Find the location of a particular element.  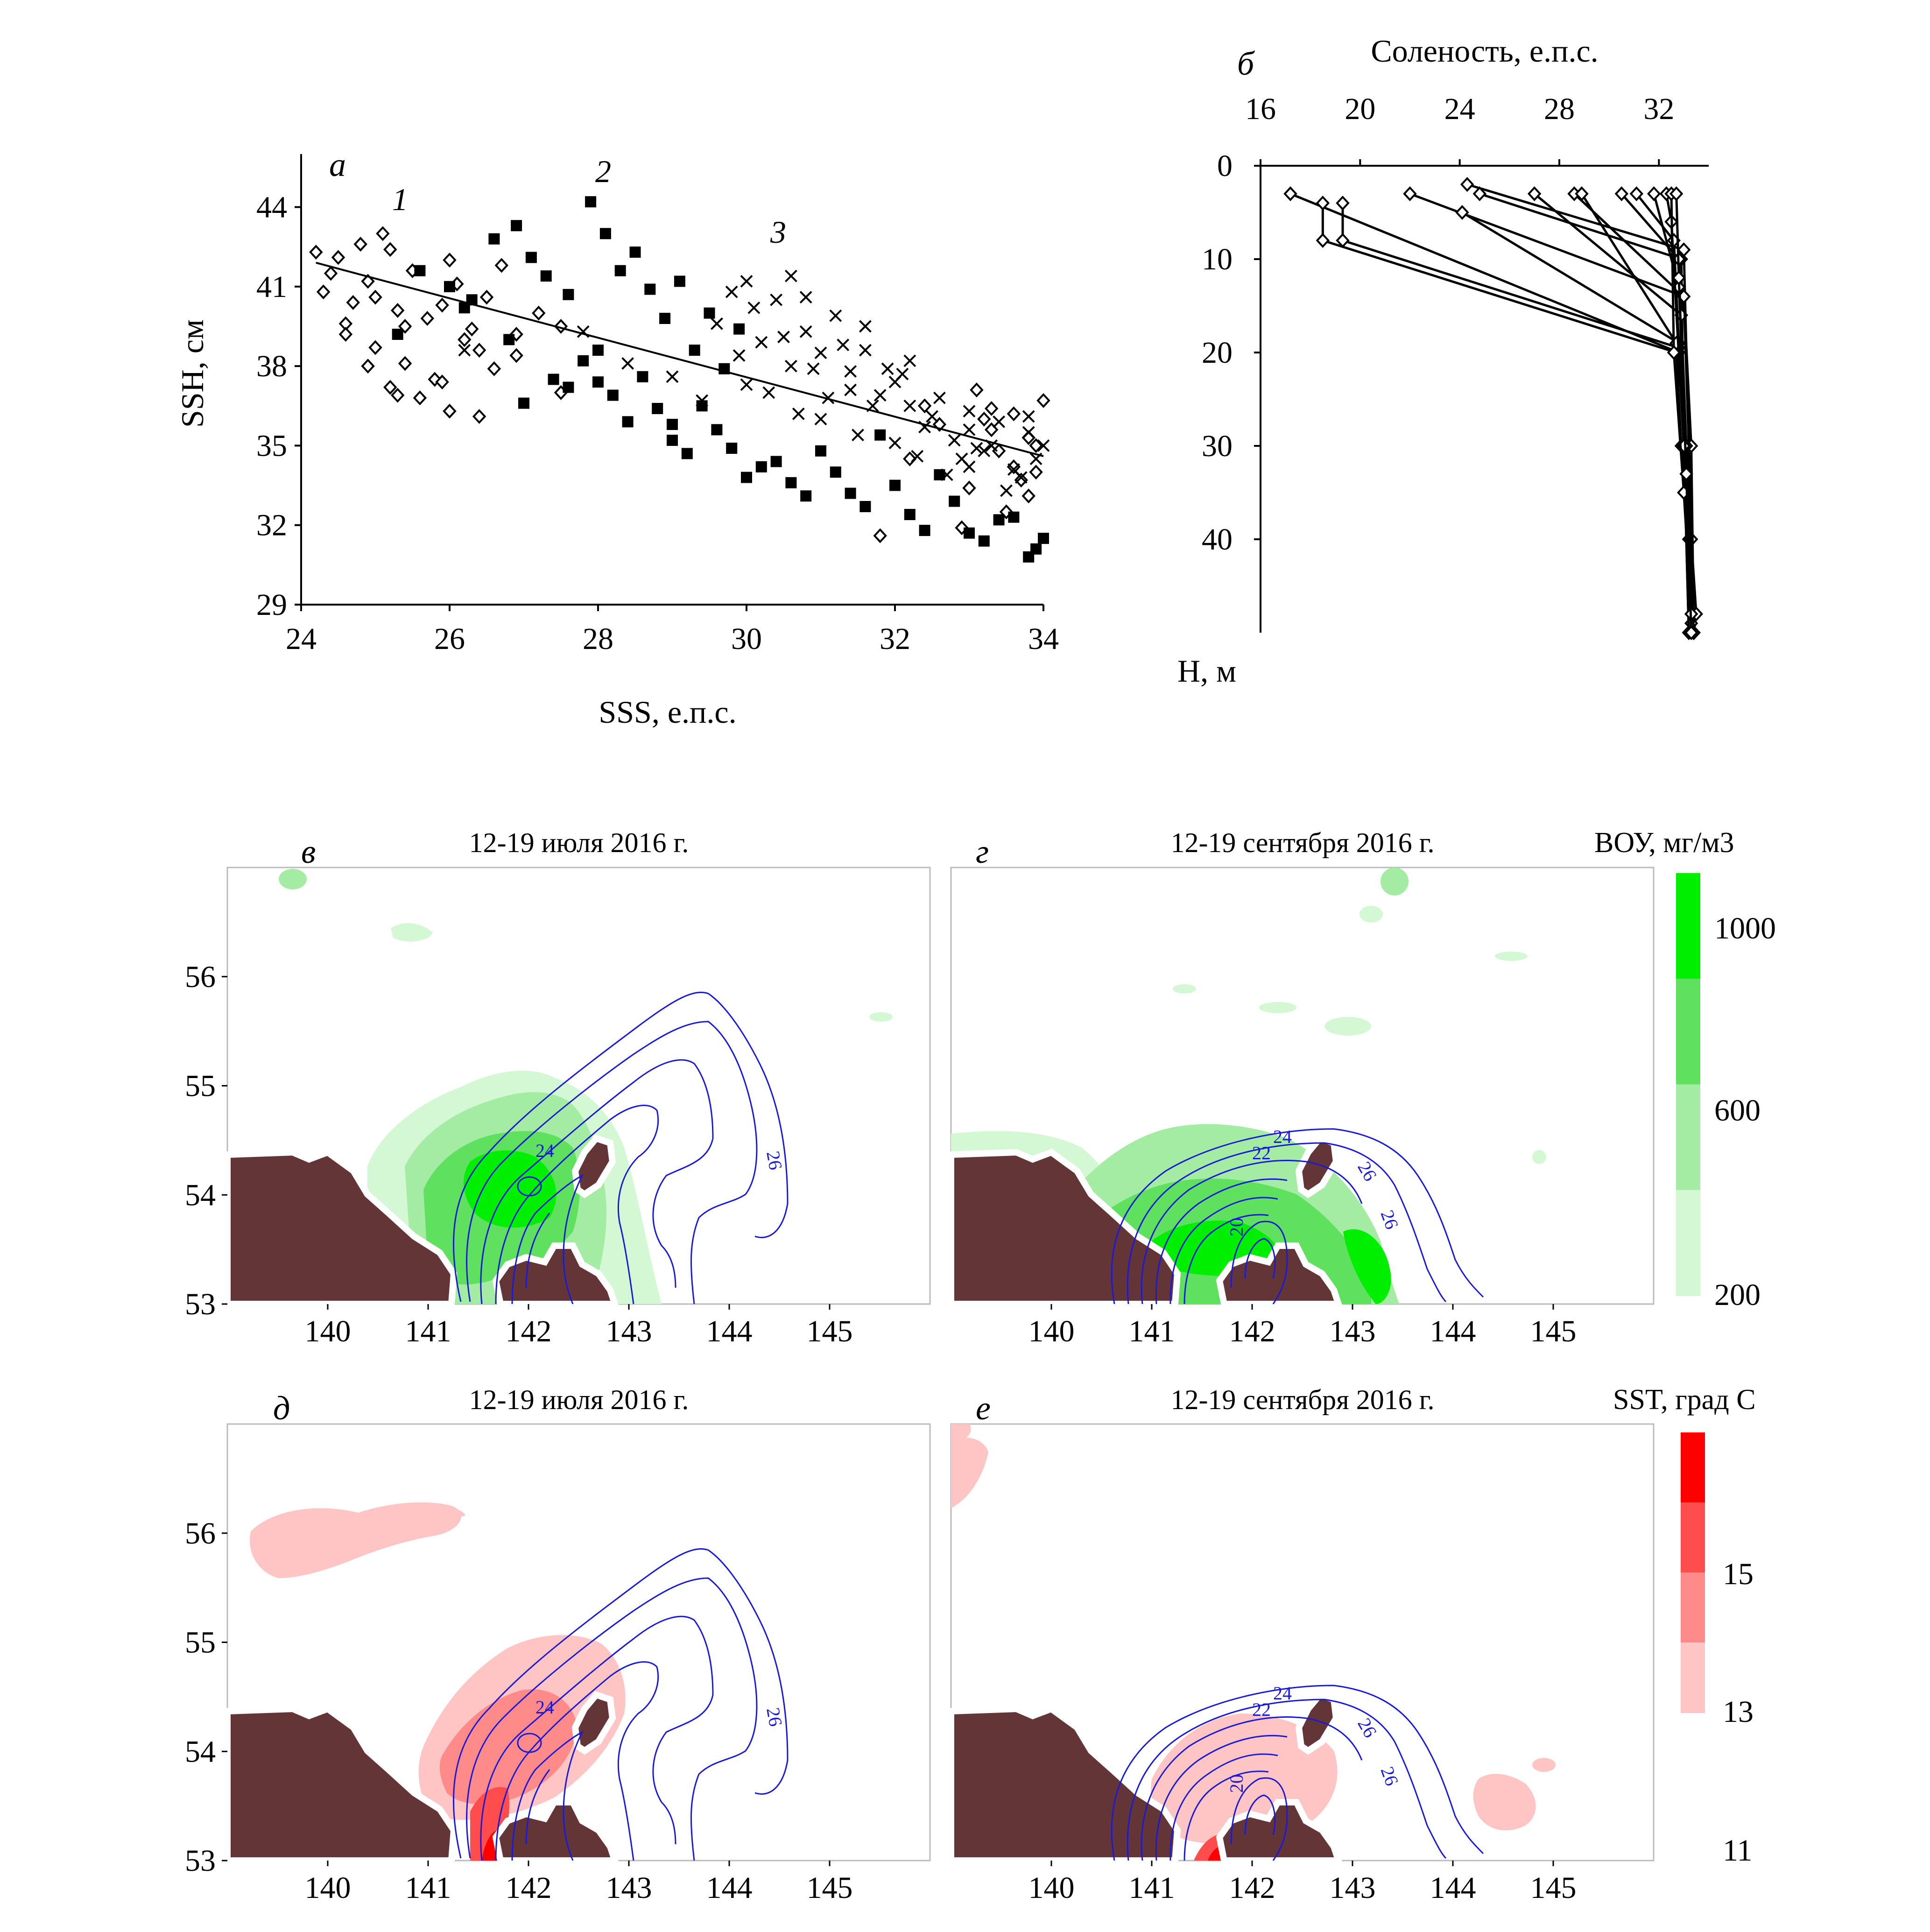

panel-letter-e: е is located at coordinates (983, 1408).